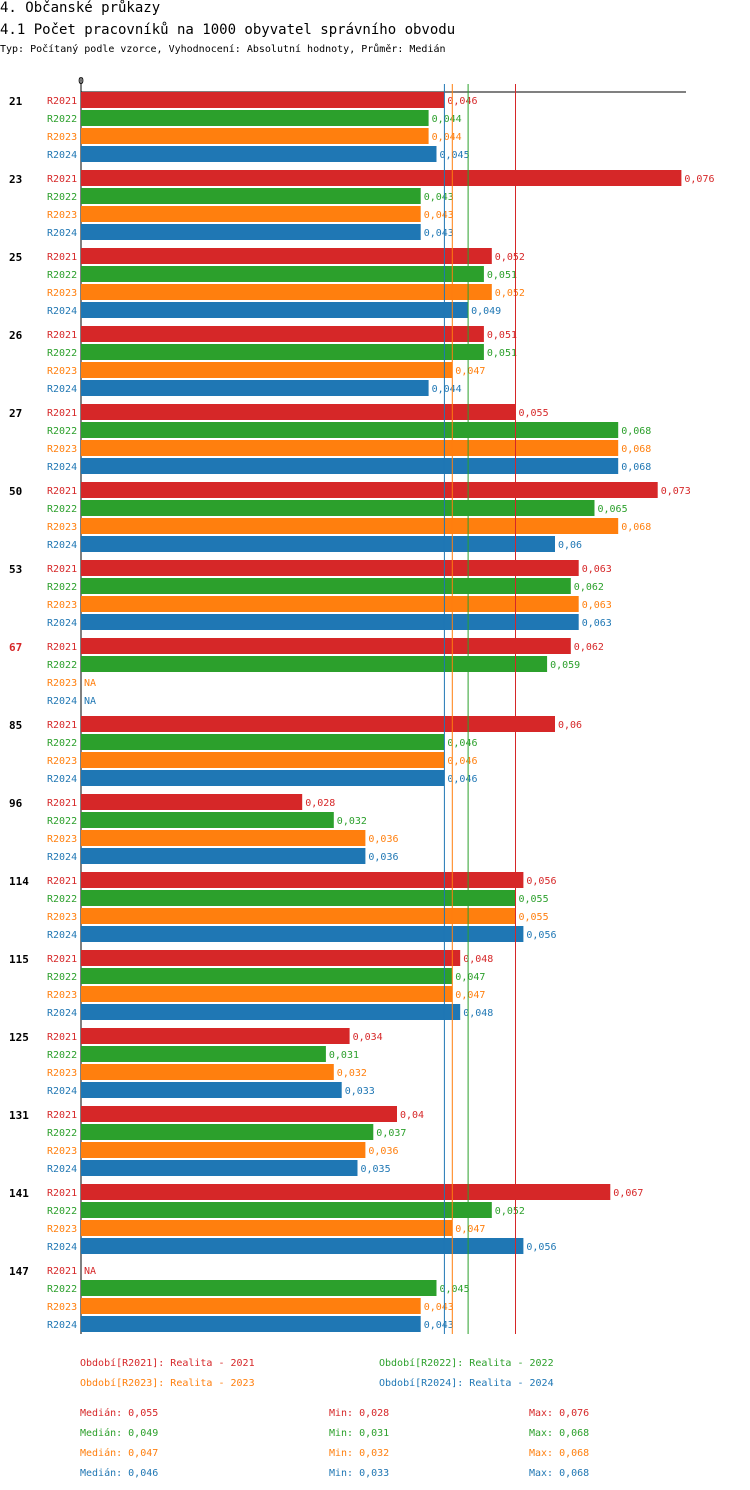 The height and width of the screenshot is (1490, 750). What do you see at coordinates (344, 1055) in the screenshot?
I see `data-label: 0,031` at bounding box center [344, 1055].